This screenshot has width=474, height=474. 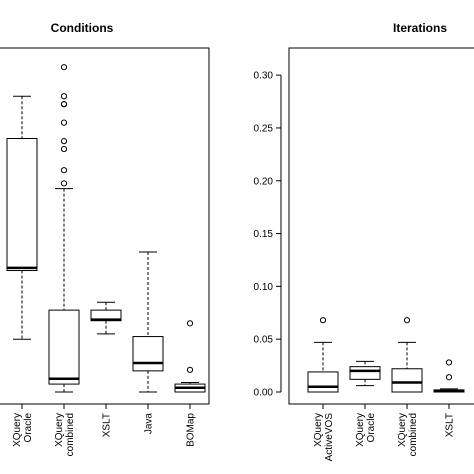 What do you see at coordinates (264, 340) in the screenshot?
I see `y-tick-label-1: 0.05` at bounding box center [264, 340].